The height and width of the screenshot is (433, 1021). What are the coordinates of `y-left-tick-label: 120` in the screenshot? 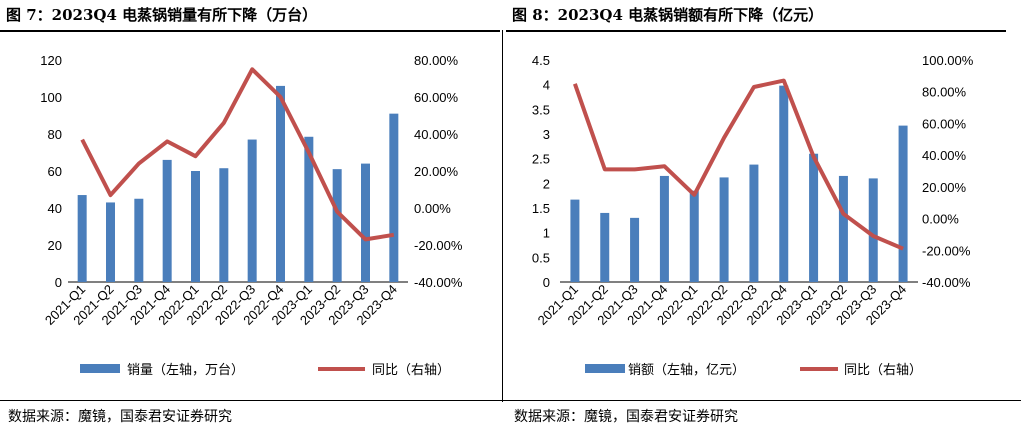 It's located at (51, 60).